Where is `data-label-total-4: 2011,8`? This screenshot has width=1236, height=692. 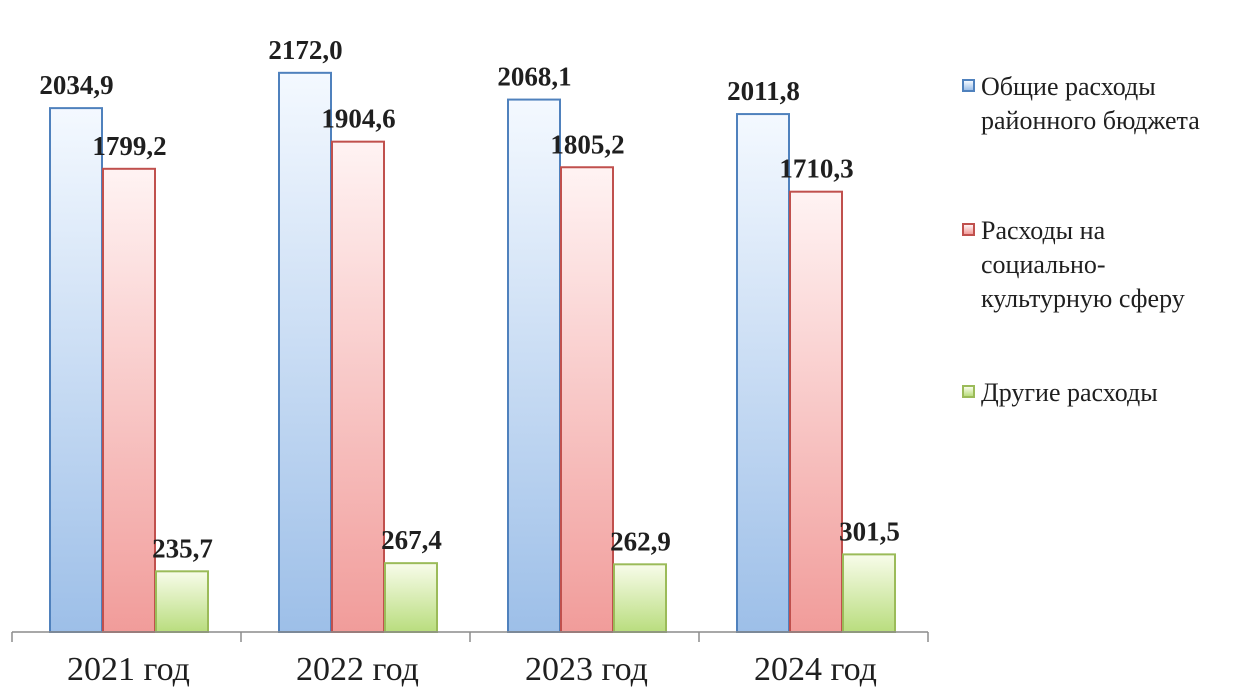 data-label-total-4: 2011,8 is located at coordinates (763, 91).